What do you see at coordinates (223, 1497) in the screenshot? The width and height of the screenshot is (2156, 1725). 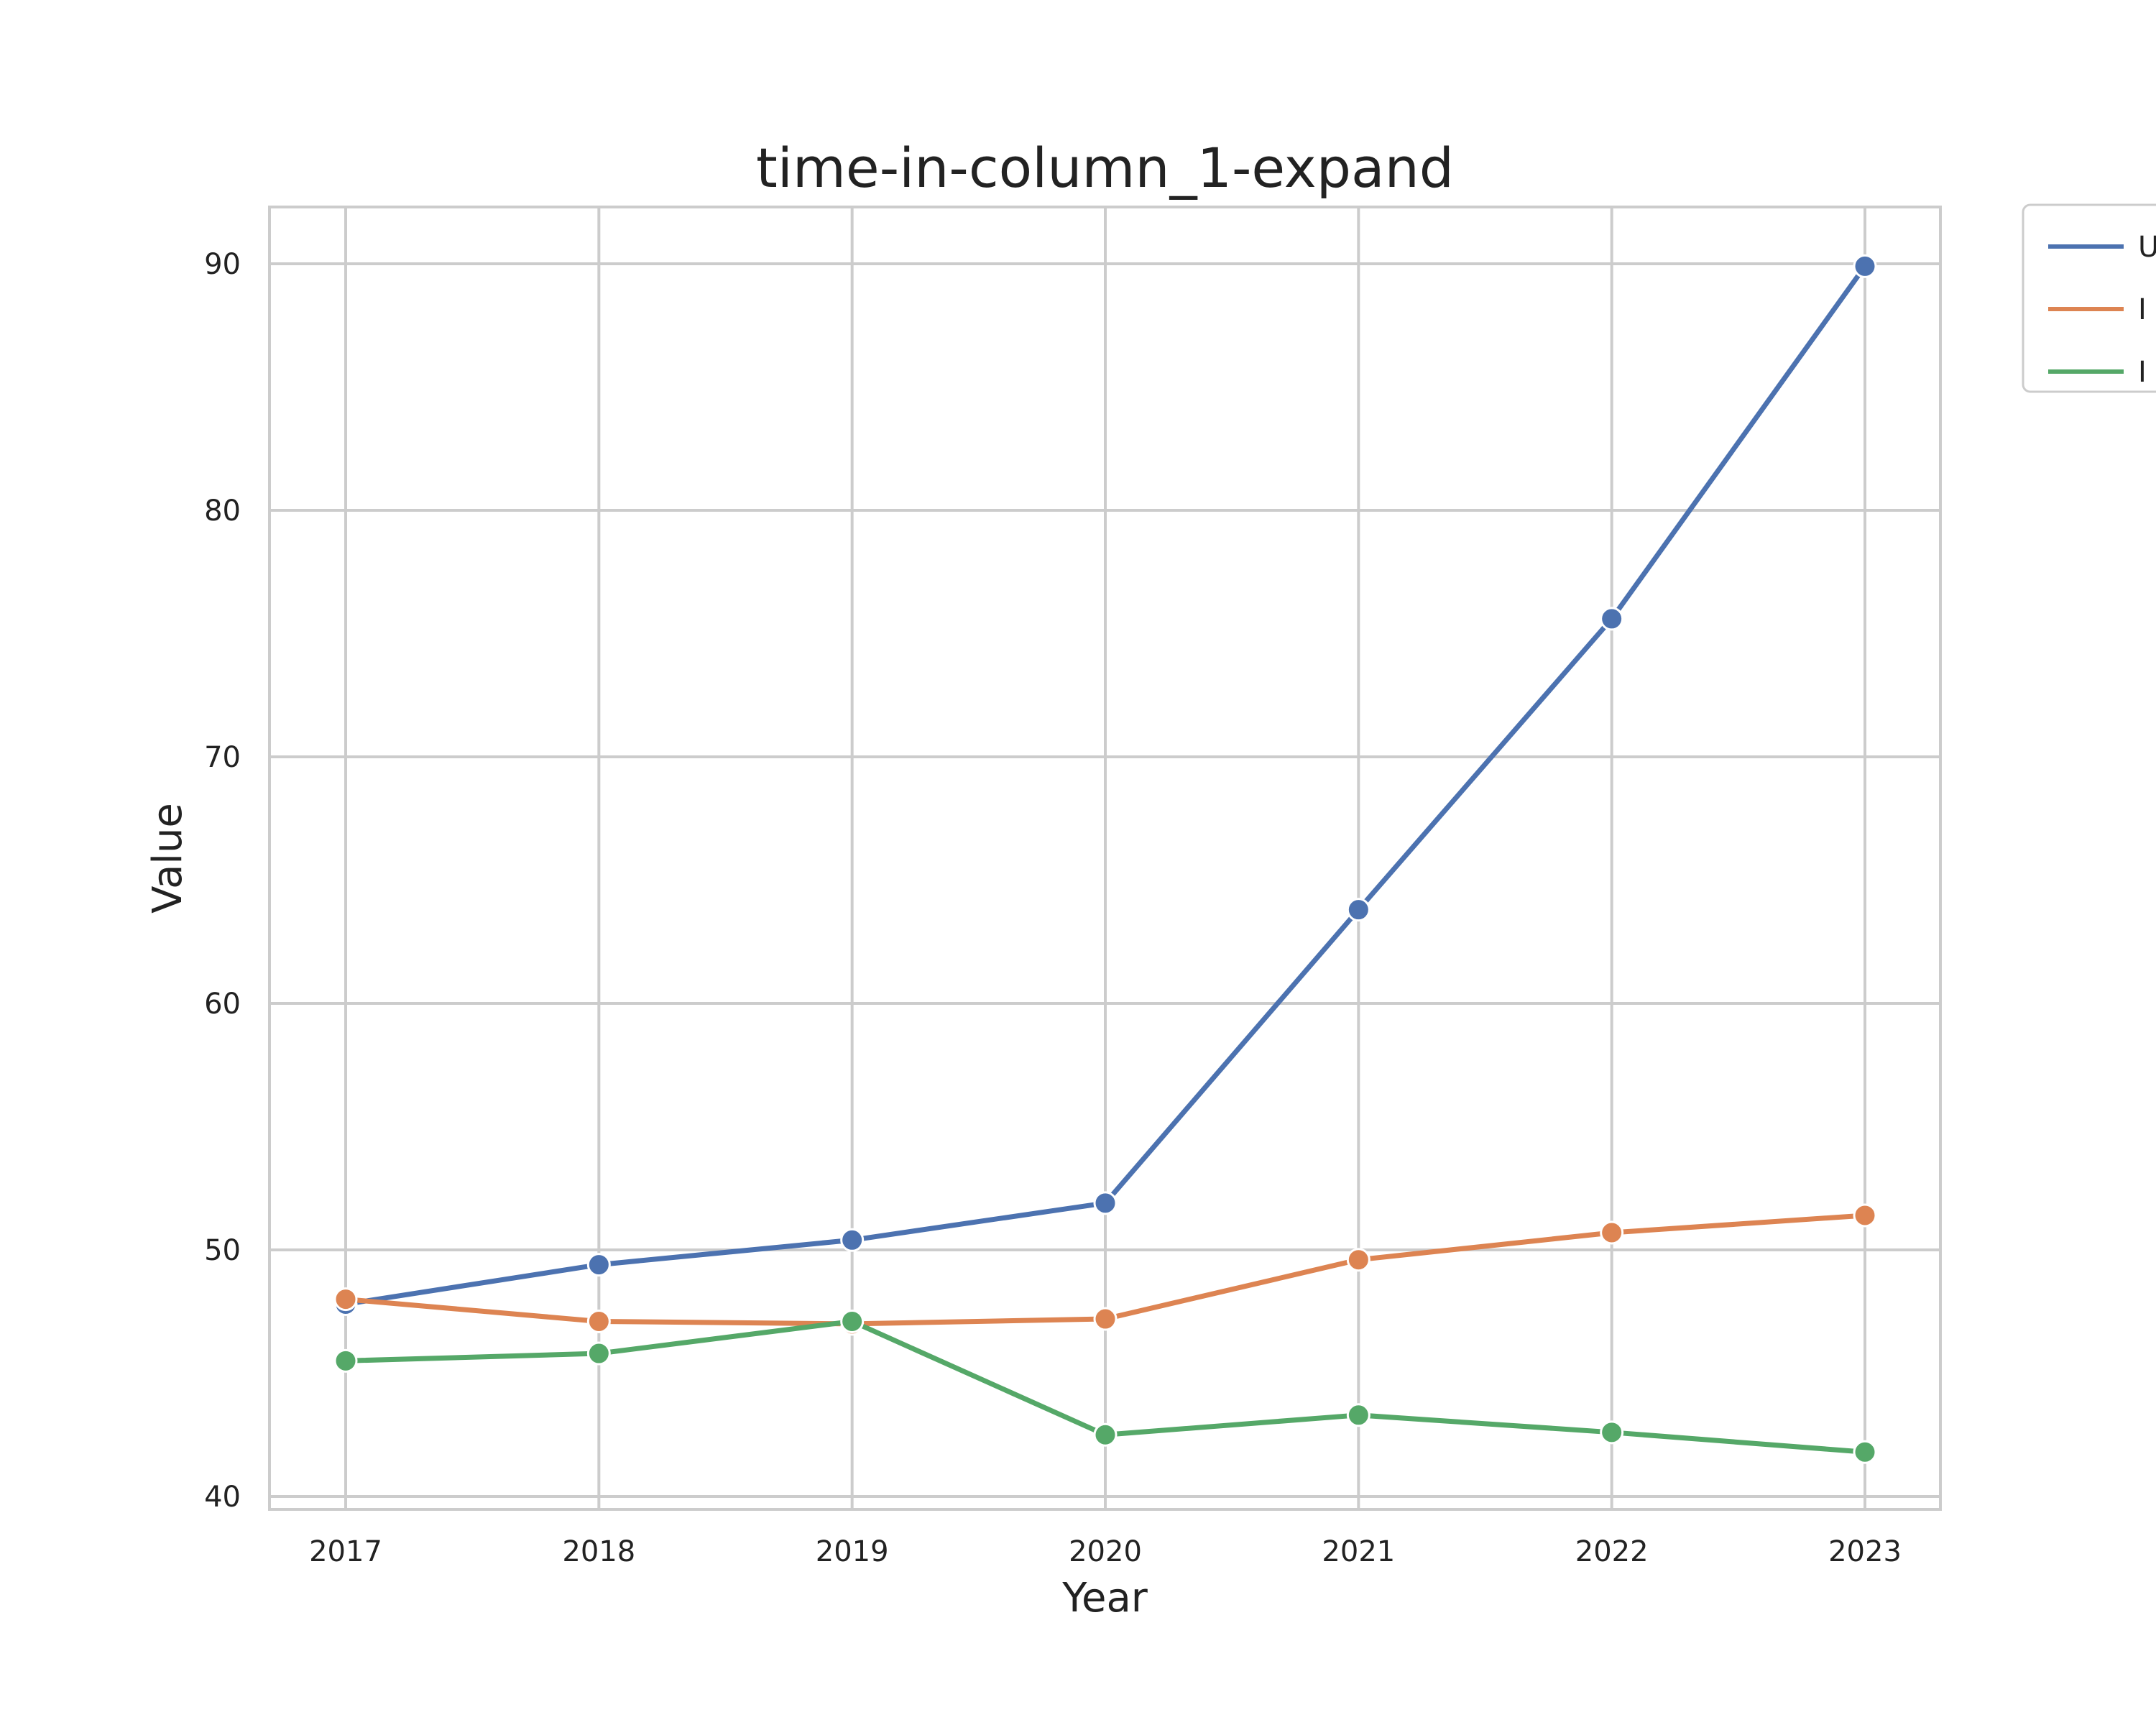 I see `y-tick-label: 40` at bounding box center [223, 1497].